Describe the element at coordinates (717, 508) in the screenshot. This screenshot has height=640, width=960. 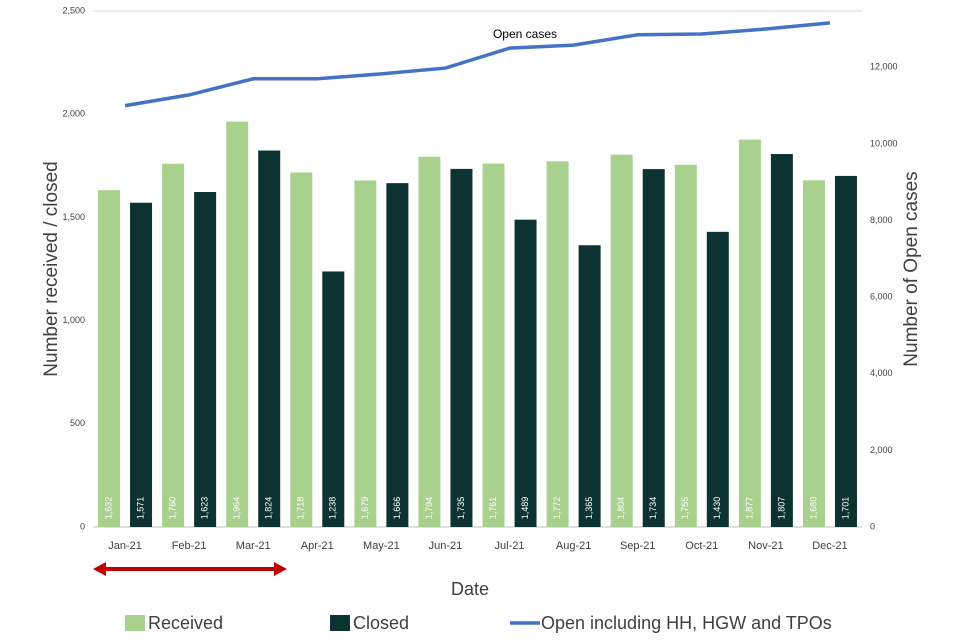
I see `value-label: 1,430` at that location.